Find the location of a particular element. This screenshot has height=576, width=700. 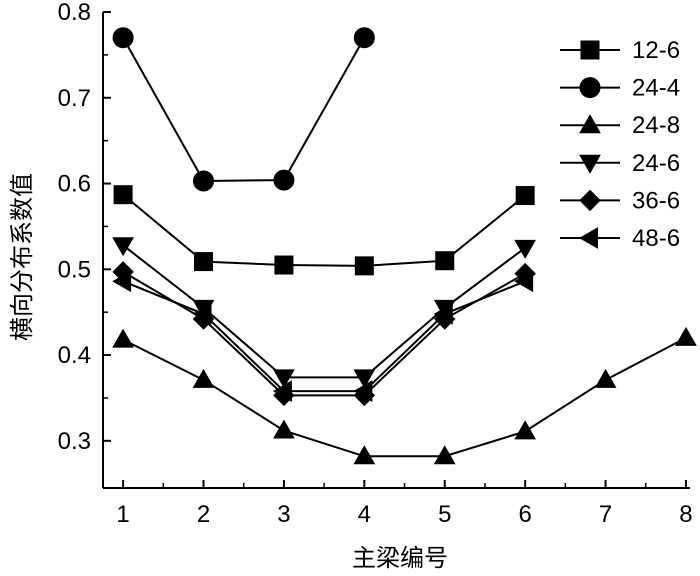

y-tick-label: 0.6 is located at coordinates (74, 184).